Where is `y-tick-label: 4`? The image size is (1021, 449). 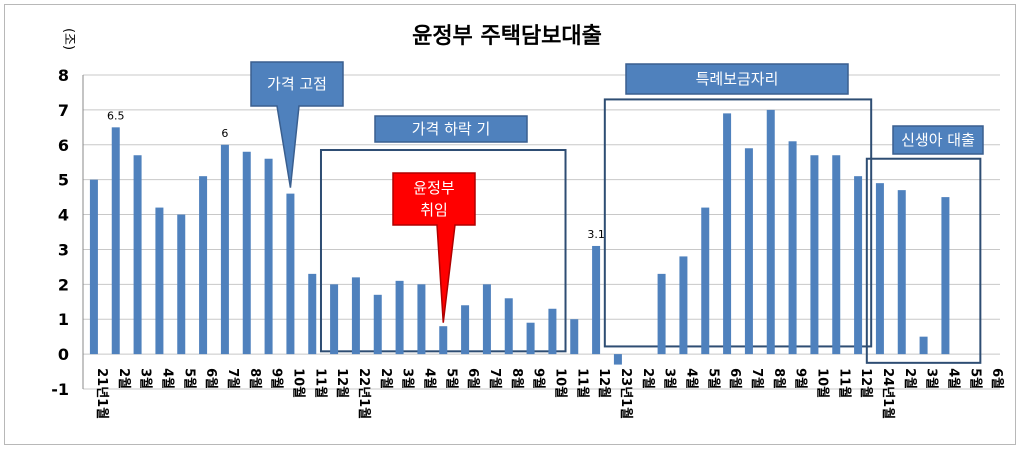
y-tick-label: 4 is located at coordinates (63, 215).